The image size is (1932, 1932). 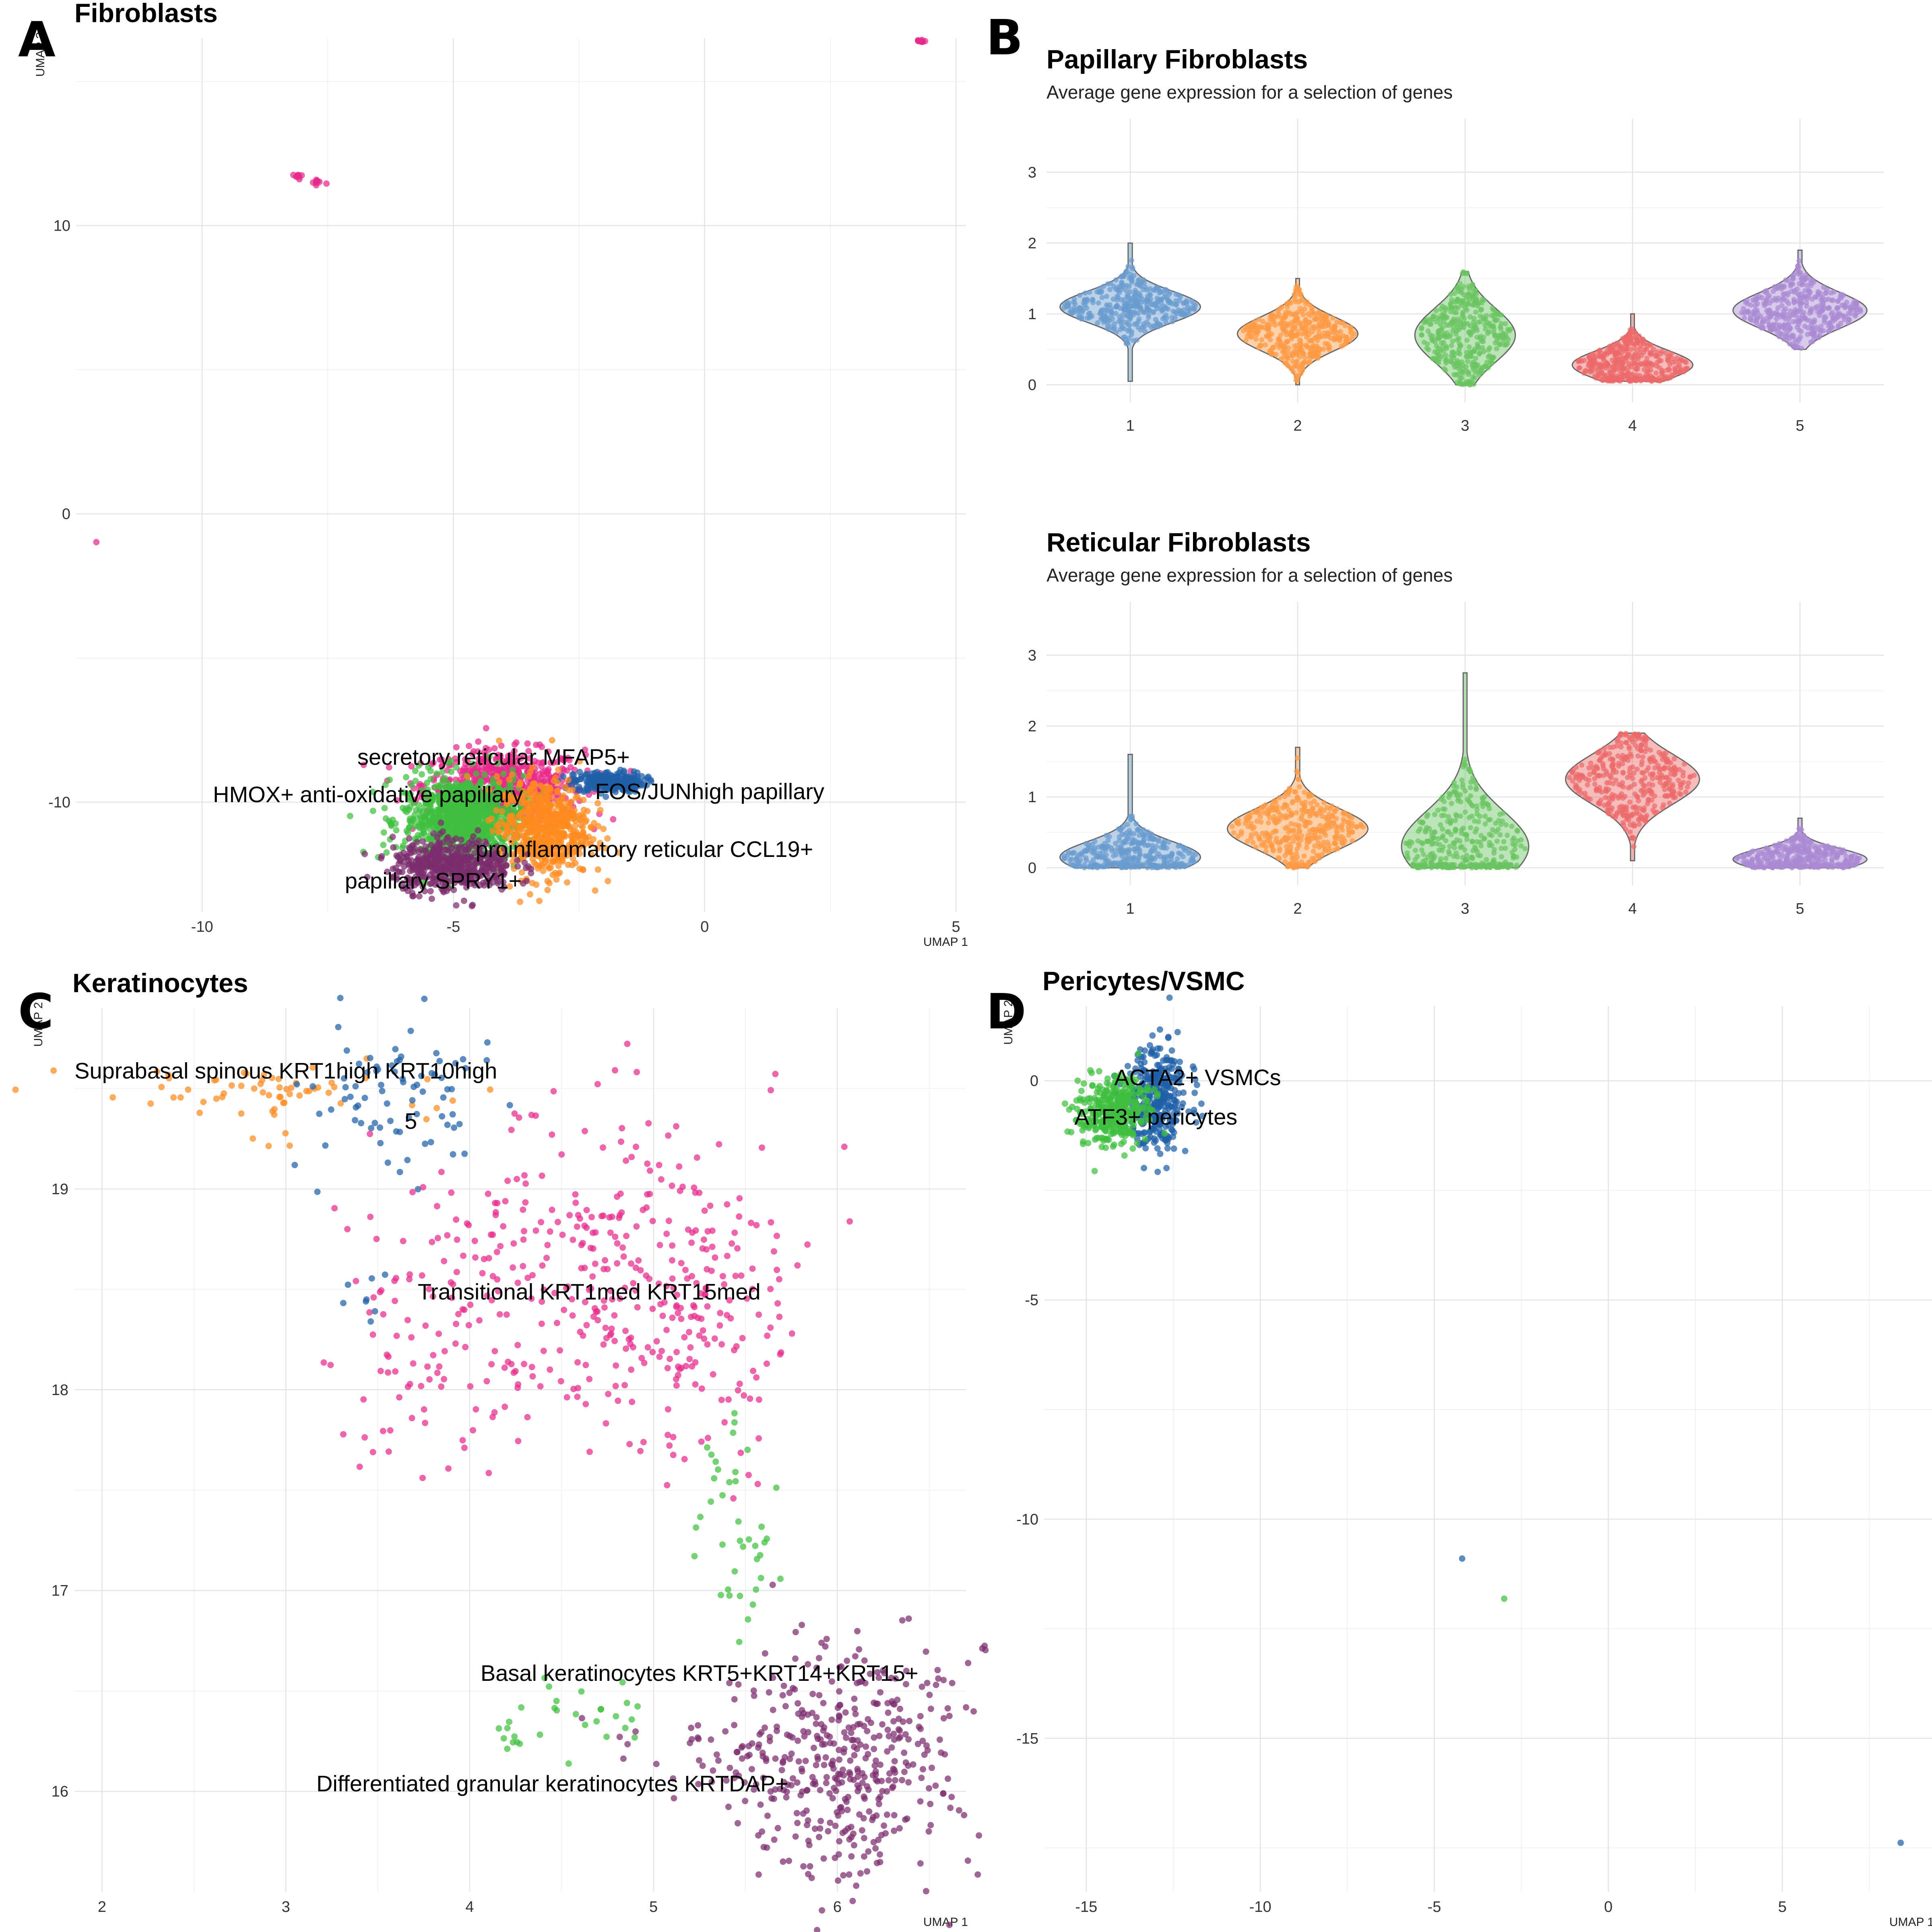 I want to click on violin-points, so click(x=1801, y=304).